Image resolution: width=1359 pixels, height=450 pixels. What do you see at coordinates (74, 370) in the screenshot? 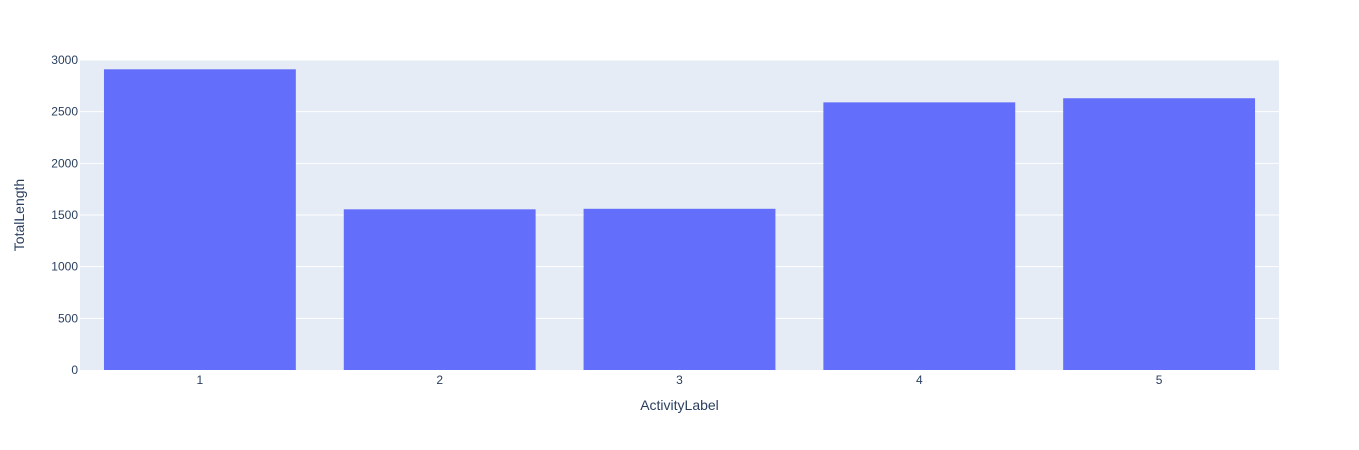
I see `y-tick-label-0: 0` at bounding box center [74, 370].